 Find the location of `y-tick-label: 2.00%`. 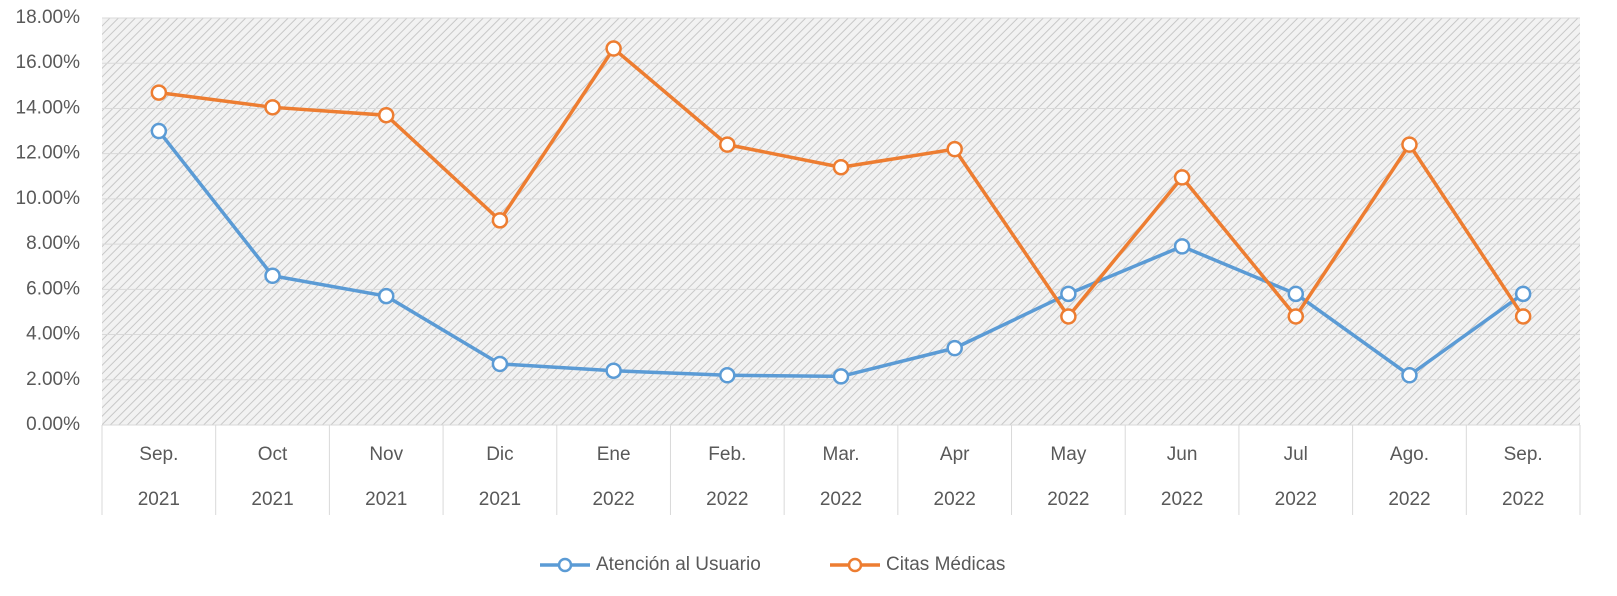

y-tick-label: 2.00% is located at coordinates (53, 379).